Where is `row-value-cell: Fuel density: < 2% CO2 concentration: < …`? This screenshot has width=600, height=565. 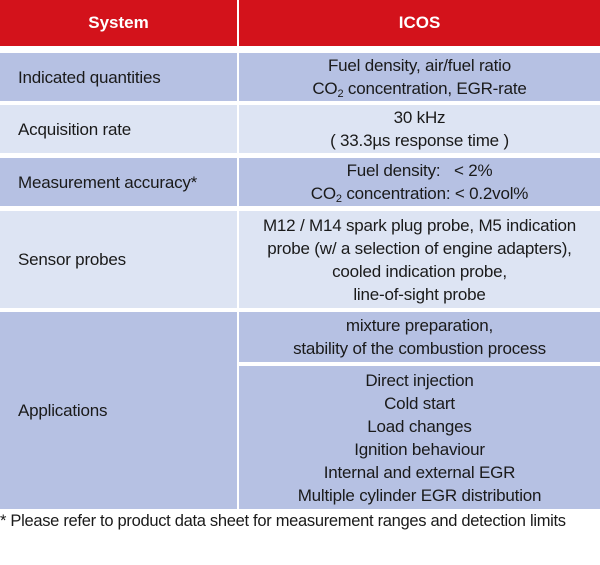
row-value-cell: Fuel density: < 2% CO2 concentration: < … is located at coordinates (419, 182).